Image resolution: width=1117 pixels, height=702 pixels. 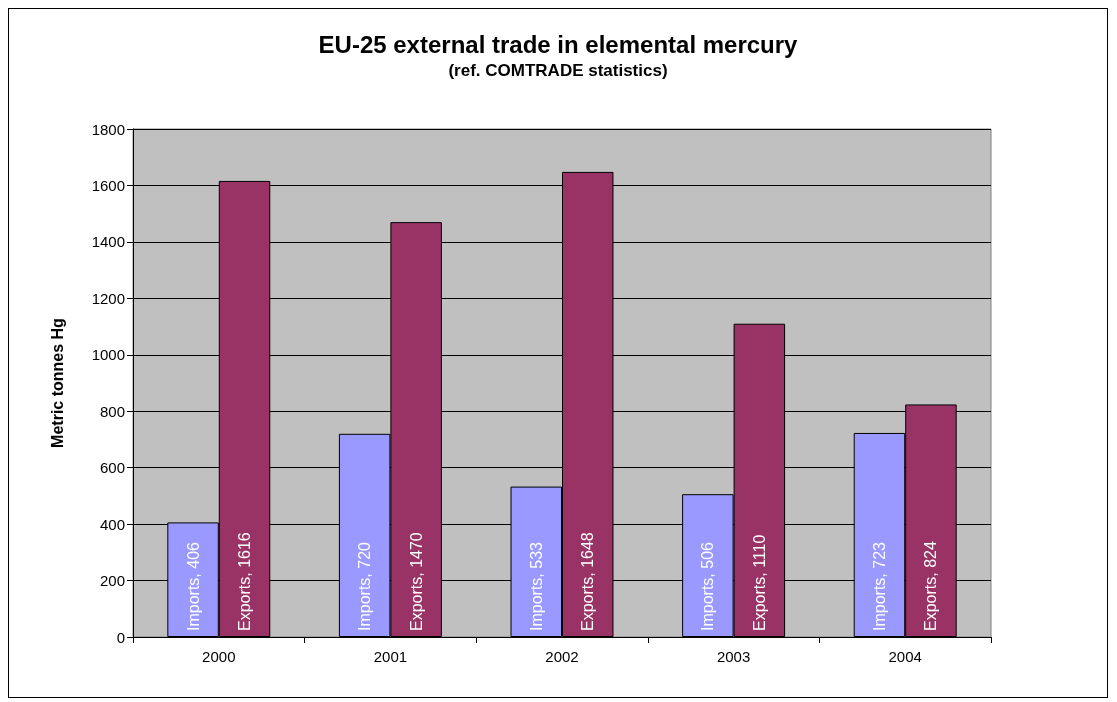 What do you see at coordinates (390, 656) in the screenshot?
I see `x-tick-label: 2001` at bounding box center [390, 656].